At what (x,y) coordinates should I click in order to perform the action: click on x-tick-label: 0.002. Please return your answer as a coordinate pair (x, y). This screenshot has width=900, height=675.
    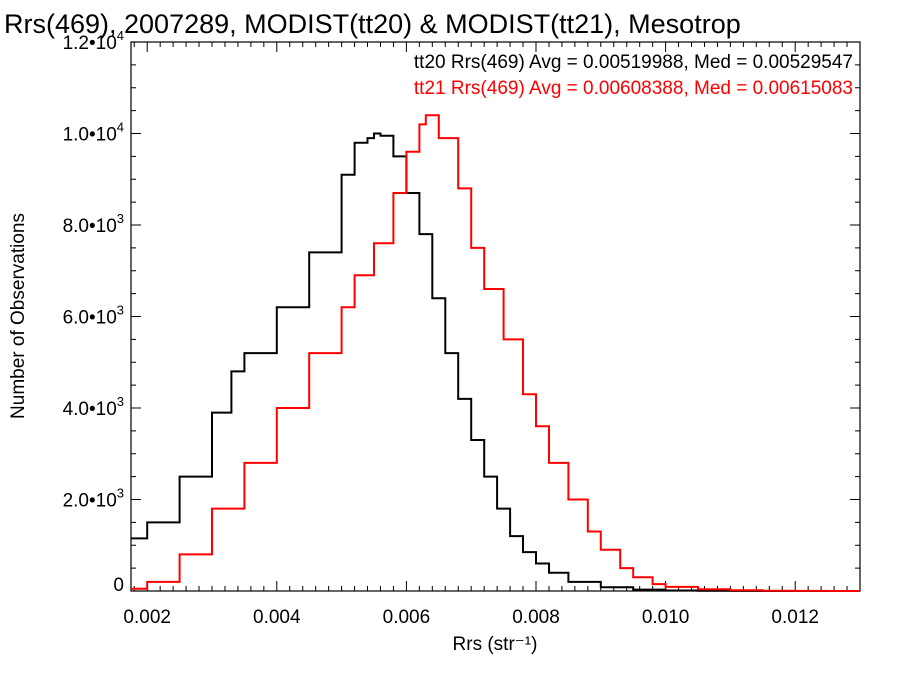
    Looking at the image, I should click on (147, 617).